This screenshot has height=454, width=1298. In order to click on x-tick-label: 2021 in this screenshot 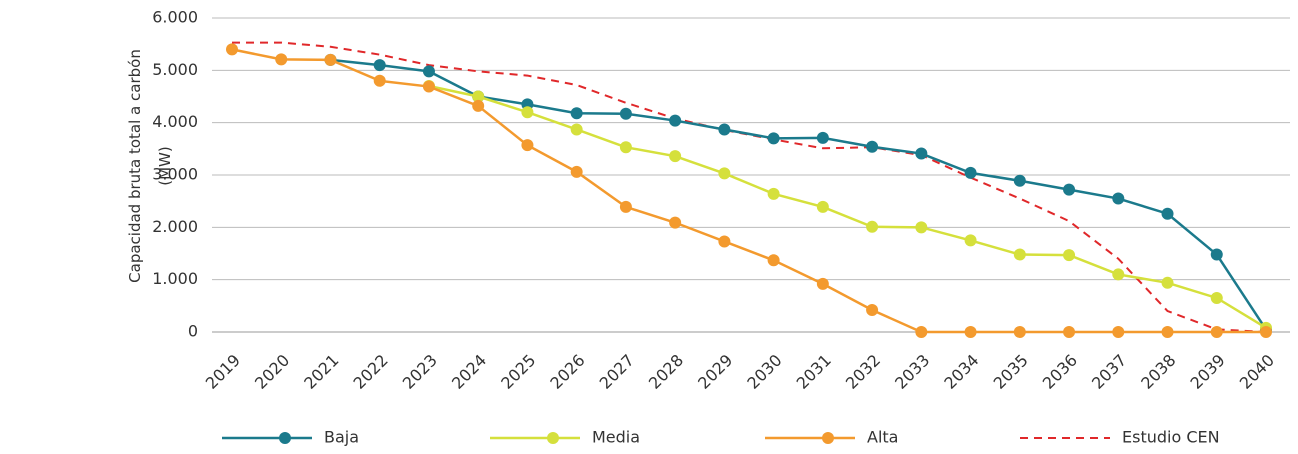, I will do `click(321, 372)`.